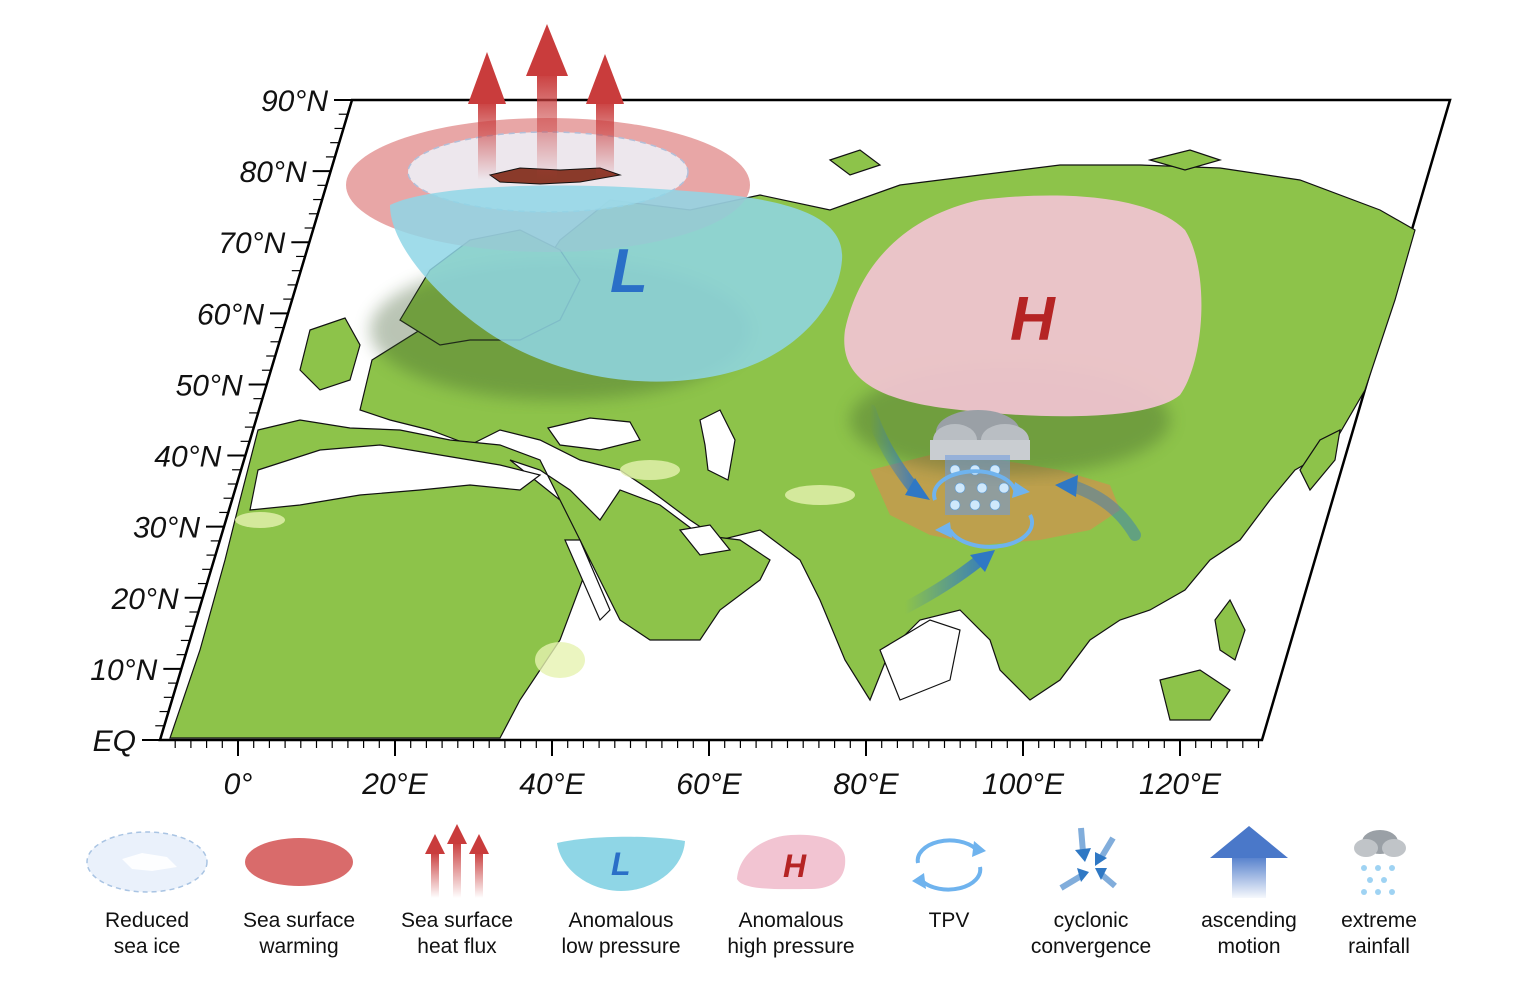 The height and width of the screenshot is (992, 1526). What do you see at coordinates (1230, 629) in the screenshot?
I see `philippines-land` at bounding box center [1230, 629].